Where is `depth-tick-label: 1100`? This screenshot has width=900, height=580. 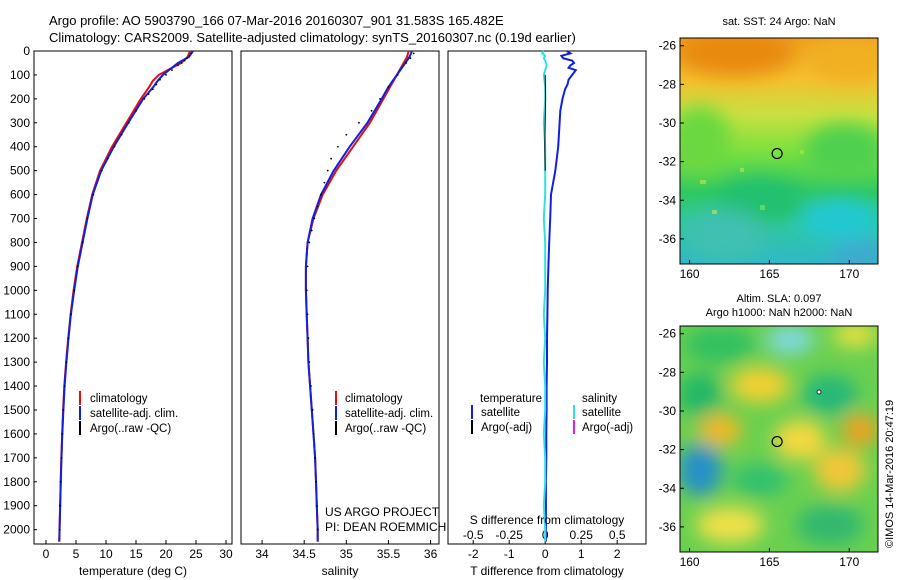 depth-tick-label: 1100 is located at coordinates (17, 314).